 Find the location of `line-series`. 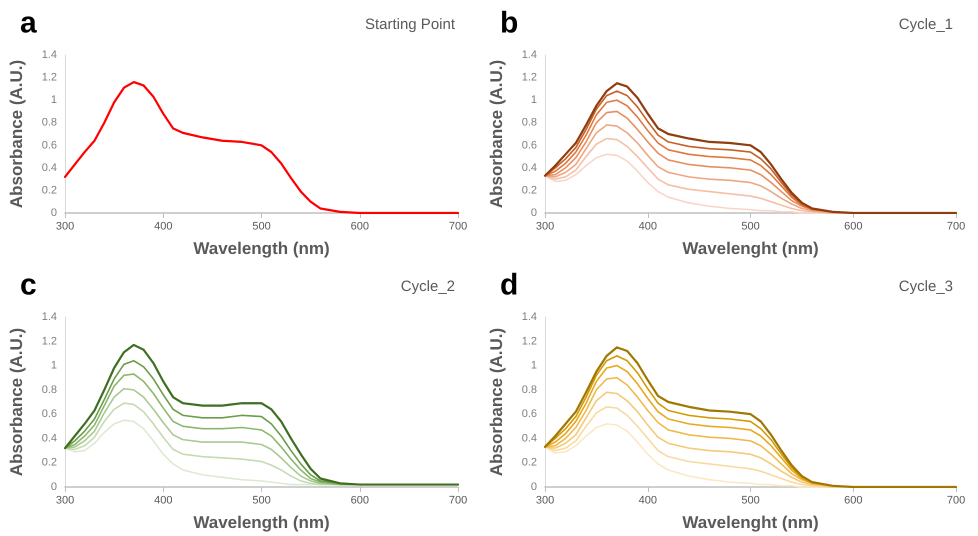

line-series is located at coordinates (262, 147).